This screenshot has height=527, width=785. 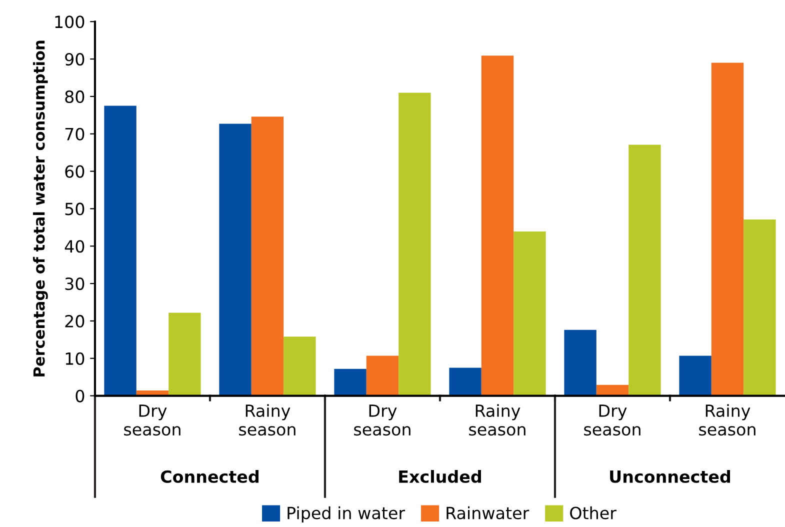 What do you see at coordinates (488, 513) in the screenshot?
I see `legend-label: Rainwater` at bounding box center [488, 513].